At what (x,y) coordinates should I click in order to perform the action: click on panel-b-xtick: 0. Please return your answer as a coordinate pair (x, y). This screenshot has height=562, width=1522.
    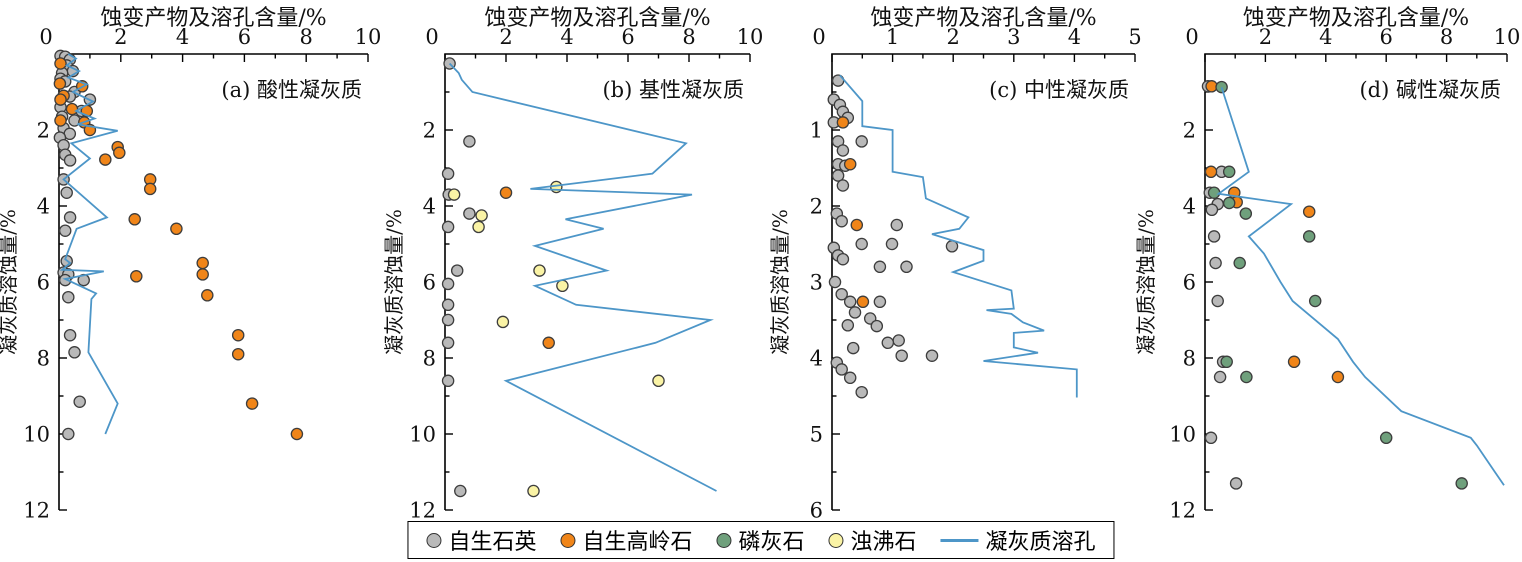
    Looking at the image, I should click on (431, 37).